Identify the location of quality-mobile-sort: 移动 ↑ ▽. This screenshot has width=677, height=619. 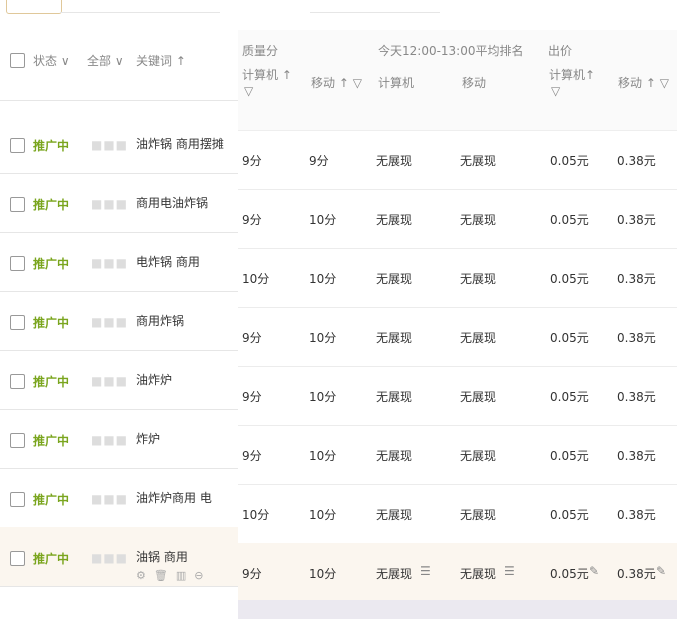
(336, 82).